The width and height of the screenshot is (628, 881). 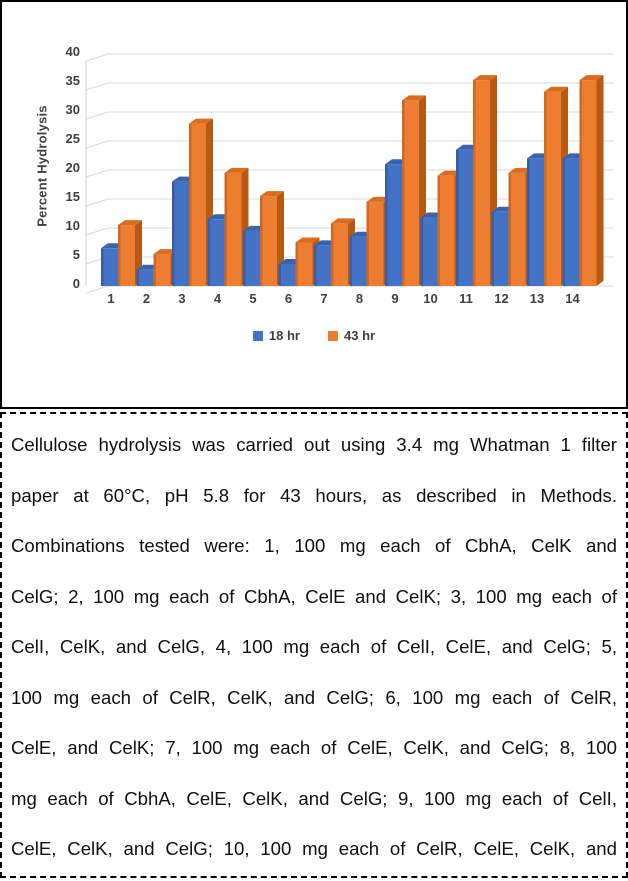 I want to click on bar-18 hr-1, so click(x=109, y=267).